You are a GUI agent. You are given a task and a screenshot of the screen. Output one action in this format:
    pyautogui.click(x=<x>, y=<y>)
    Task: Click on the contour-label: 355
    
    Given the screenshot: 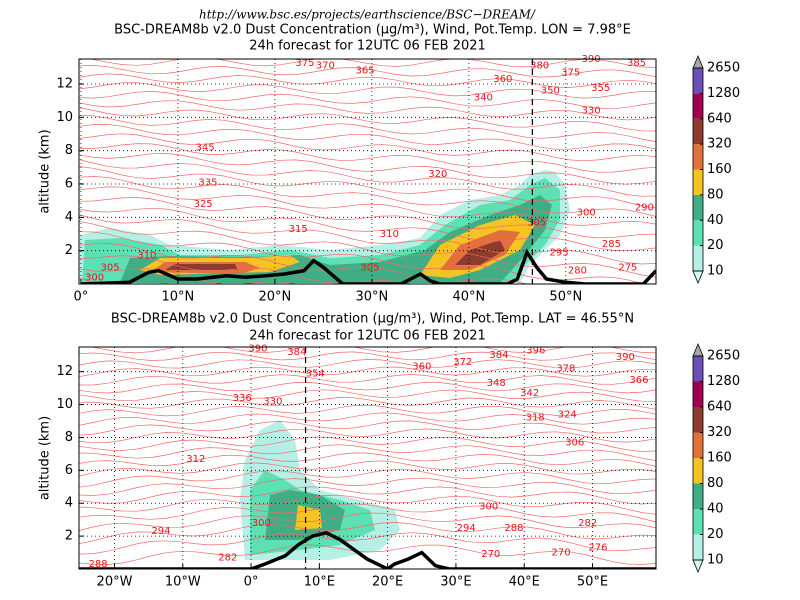 What is the action you would take?
    pyautogui.click(x=600, y=88)
    